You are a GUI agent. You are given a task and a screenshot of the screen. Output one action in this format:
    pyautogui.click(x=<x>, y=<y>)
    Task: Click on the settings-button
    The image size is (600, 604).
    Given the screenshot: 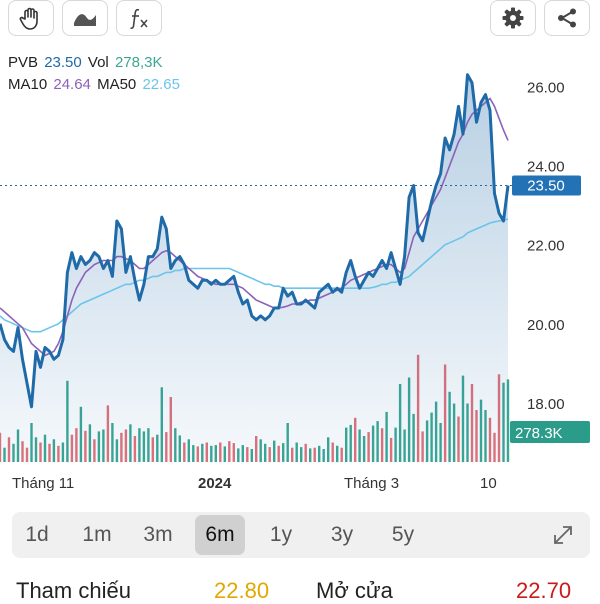 What is the action you would take?
    pyautogui.click(x=513, y=18)
    